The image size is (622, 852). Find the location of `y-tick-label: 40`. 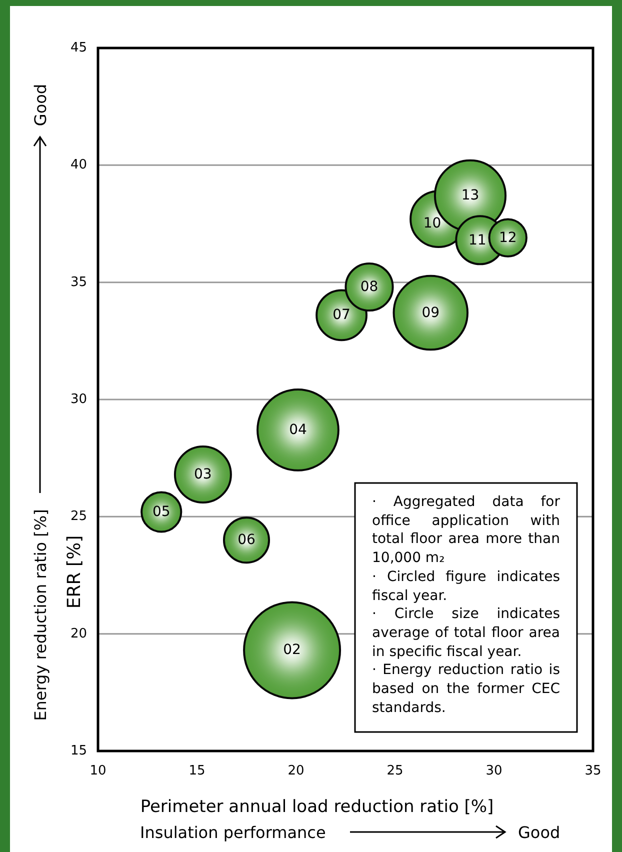

y-tick-label: 40 is located at coordinates (78, 165).